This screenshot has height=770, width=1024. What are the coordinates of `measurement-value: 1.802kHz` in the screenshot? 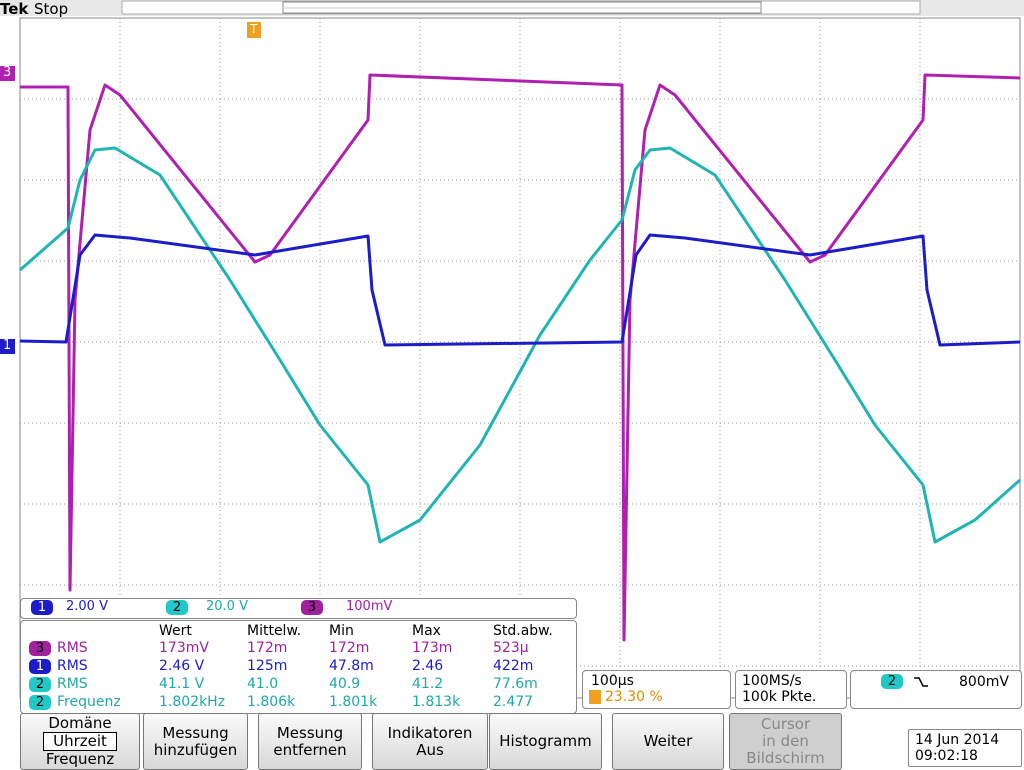 It's located at (192, 702).